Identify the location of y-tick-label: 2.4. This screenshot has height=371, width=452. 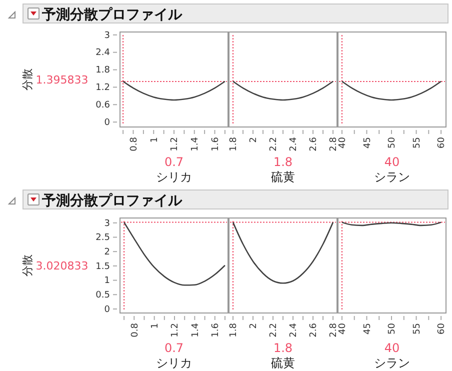
(103, 53).